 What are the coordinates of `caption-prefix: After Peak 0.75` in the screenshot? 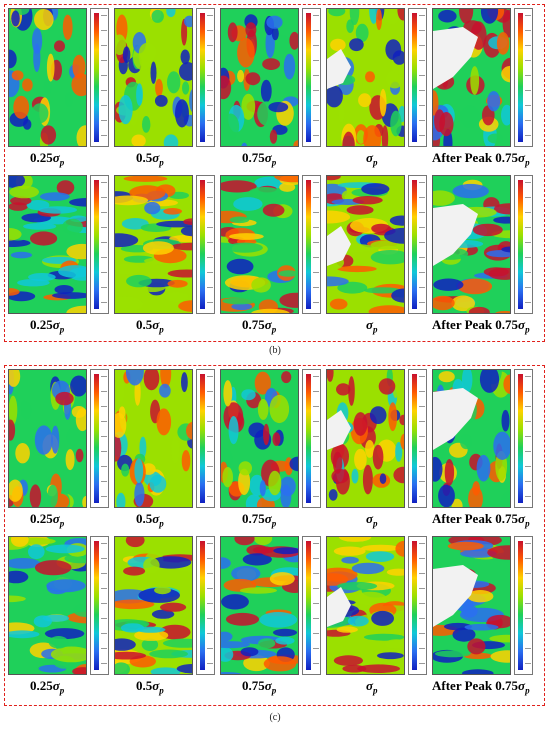 It's located at (475, 157).